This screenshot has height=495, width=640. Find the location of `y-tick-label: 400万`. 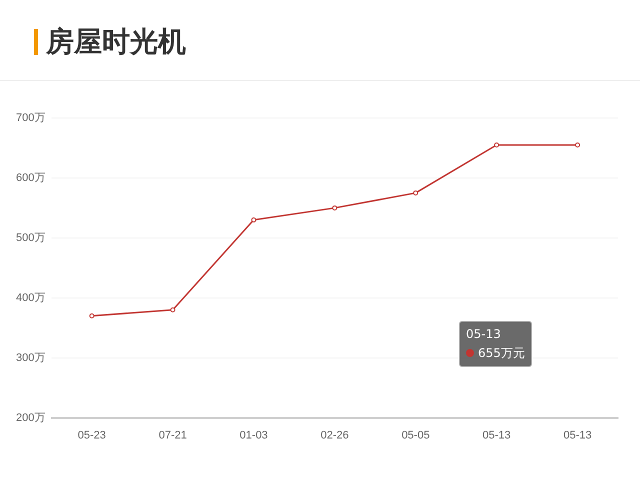

y-tick-label: 400万 is located at coordinates (31, 298).